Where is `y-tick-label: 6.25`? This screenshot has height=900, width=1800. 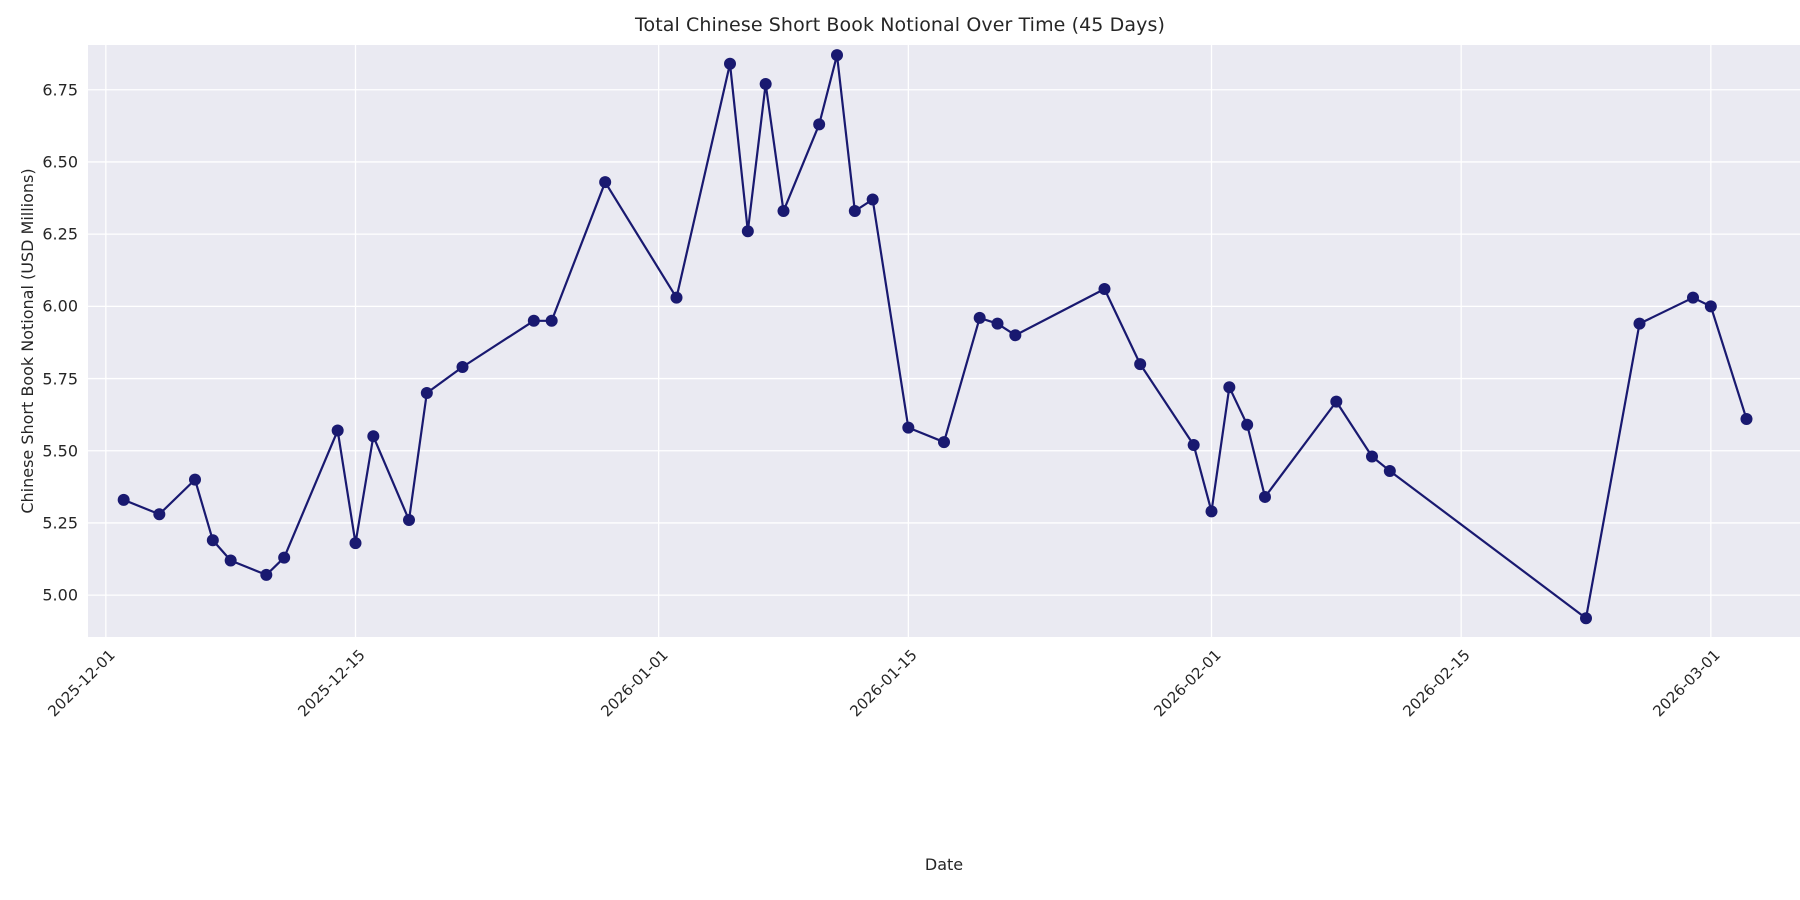 y-tick-label: 6.25 is located at coordinates (60, 234).